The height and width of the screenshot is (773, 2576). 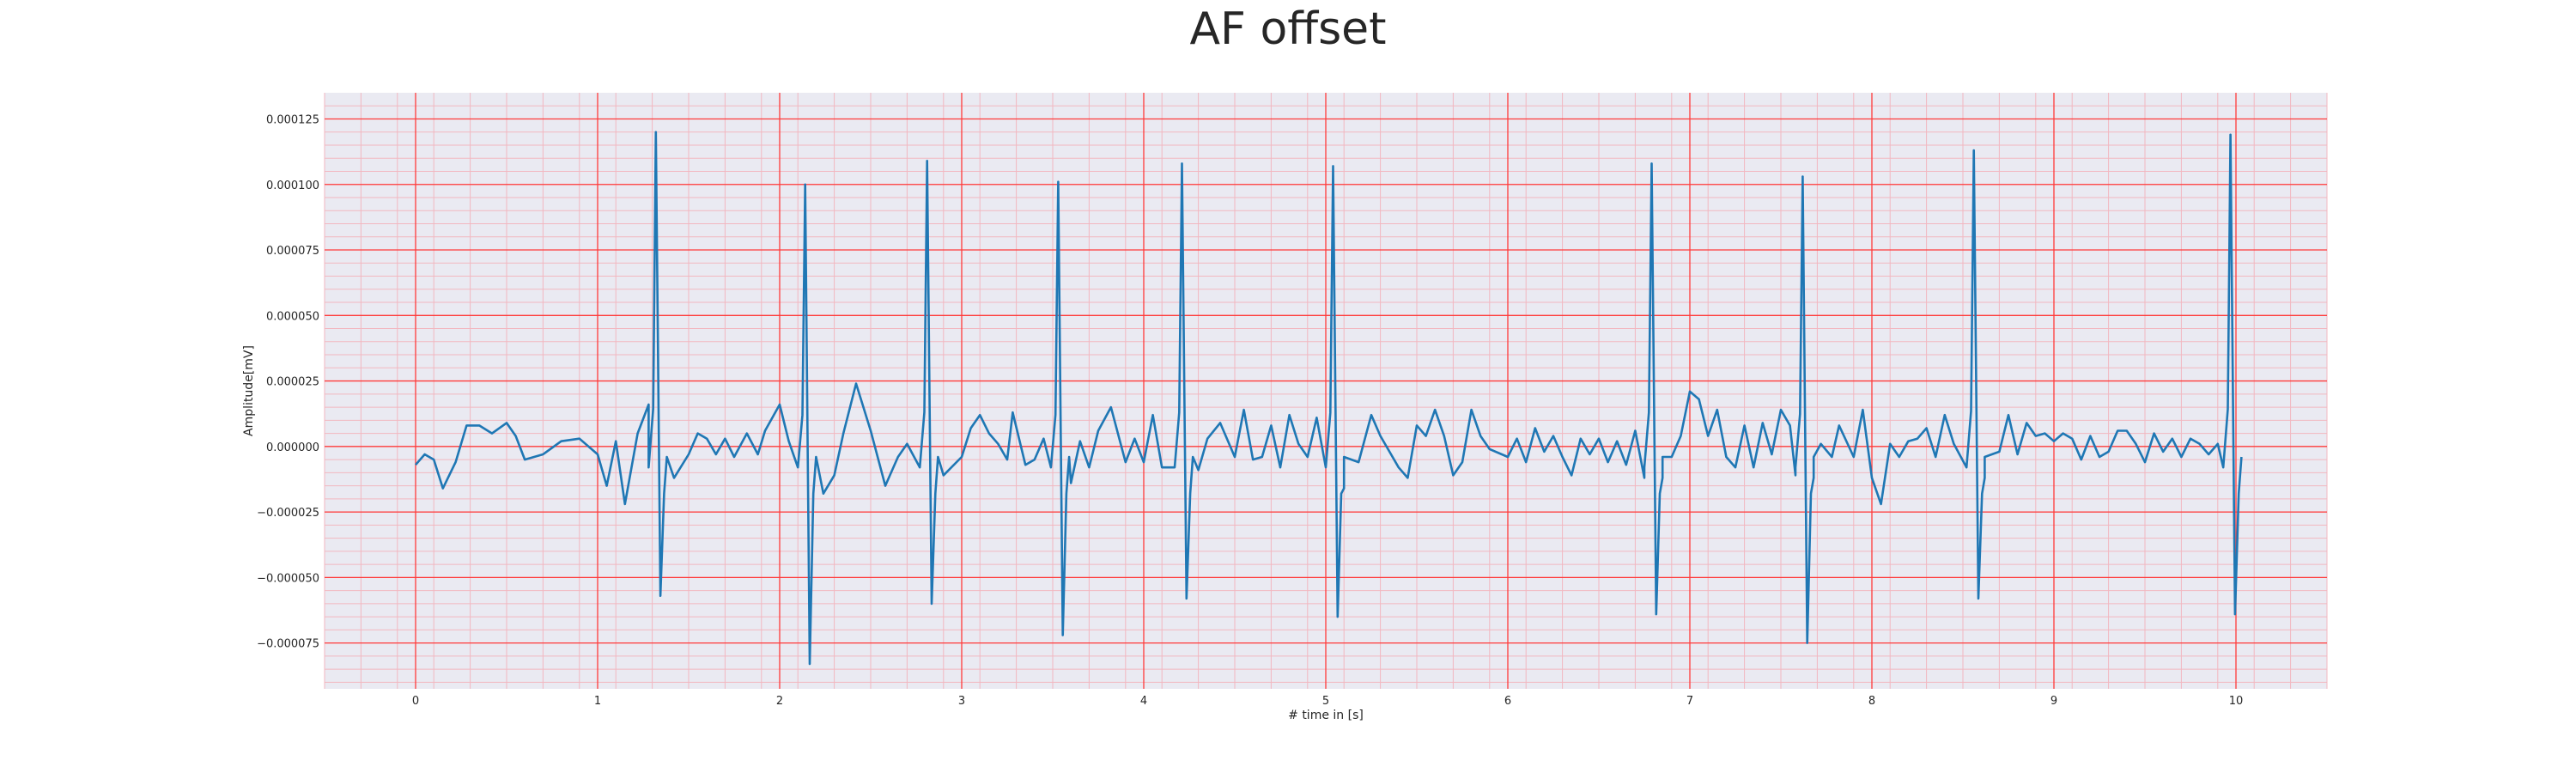 What do you see at coordinates (292, 186) in the screenshot?
I see `y-tick-label: 0.000100` at bounding box center [292, 186].